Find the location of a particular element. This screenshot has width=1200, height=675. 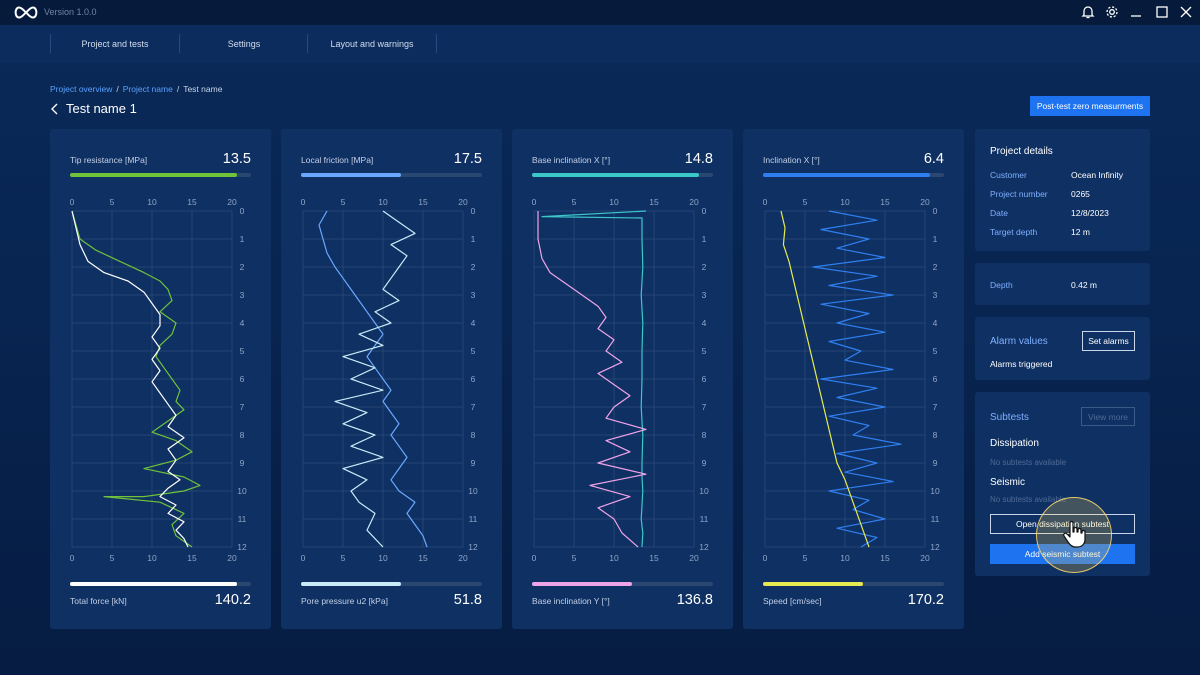

top-metric-label: Tip resistance [MPa] is located at coordinates (109, 160).